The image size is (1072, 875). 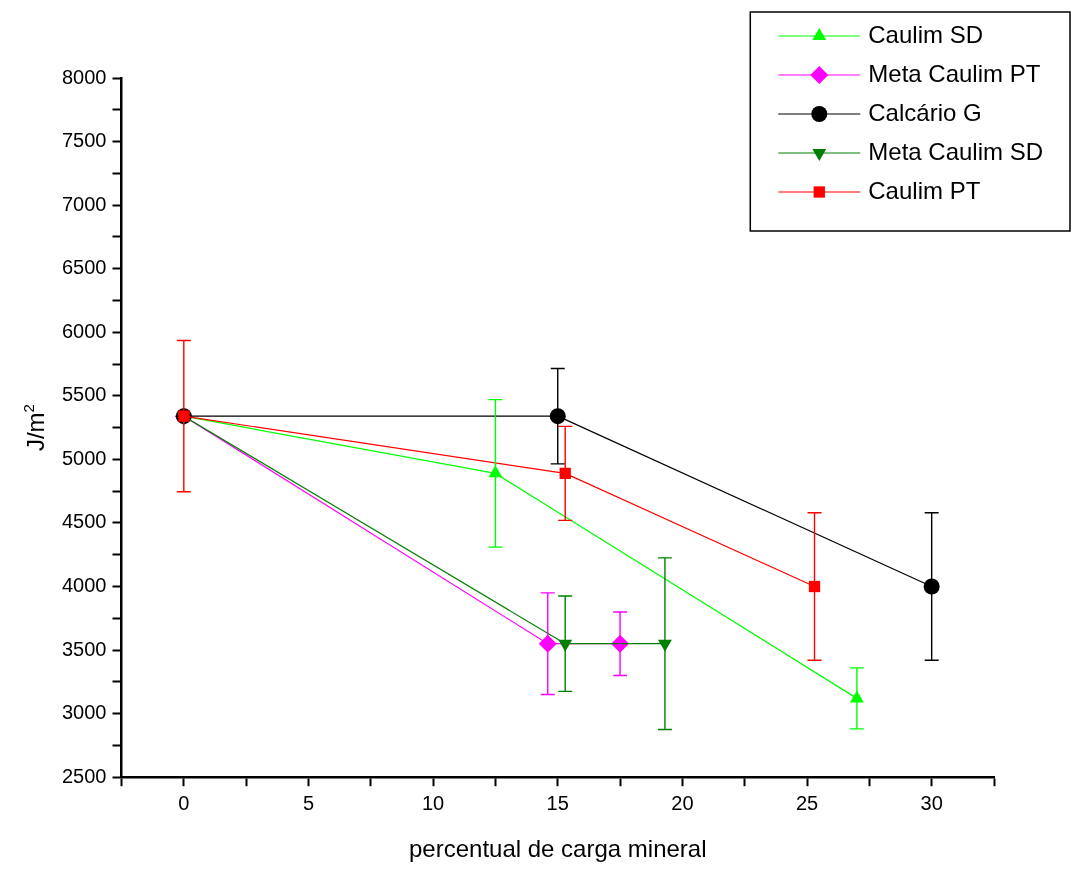 What do you see at coordinates (925, 34) in the screenshot?
I see `legend-label: Caulim SD` at bounding box center [925, 34].